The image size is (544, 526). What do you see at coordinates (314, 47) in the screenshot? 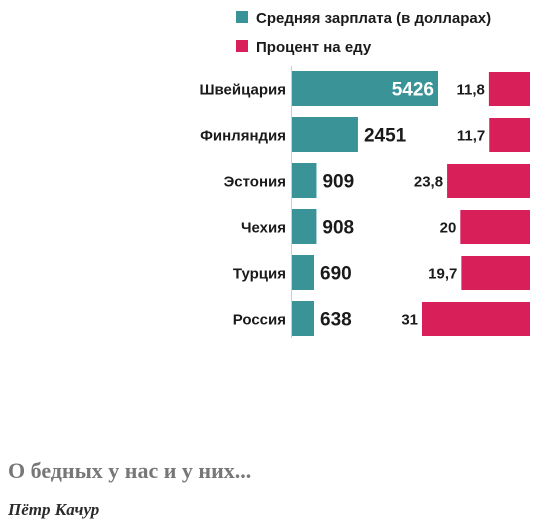
I see `legend-label-2: Процент на еду` at bounding box center [314, 47].